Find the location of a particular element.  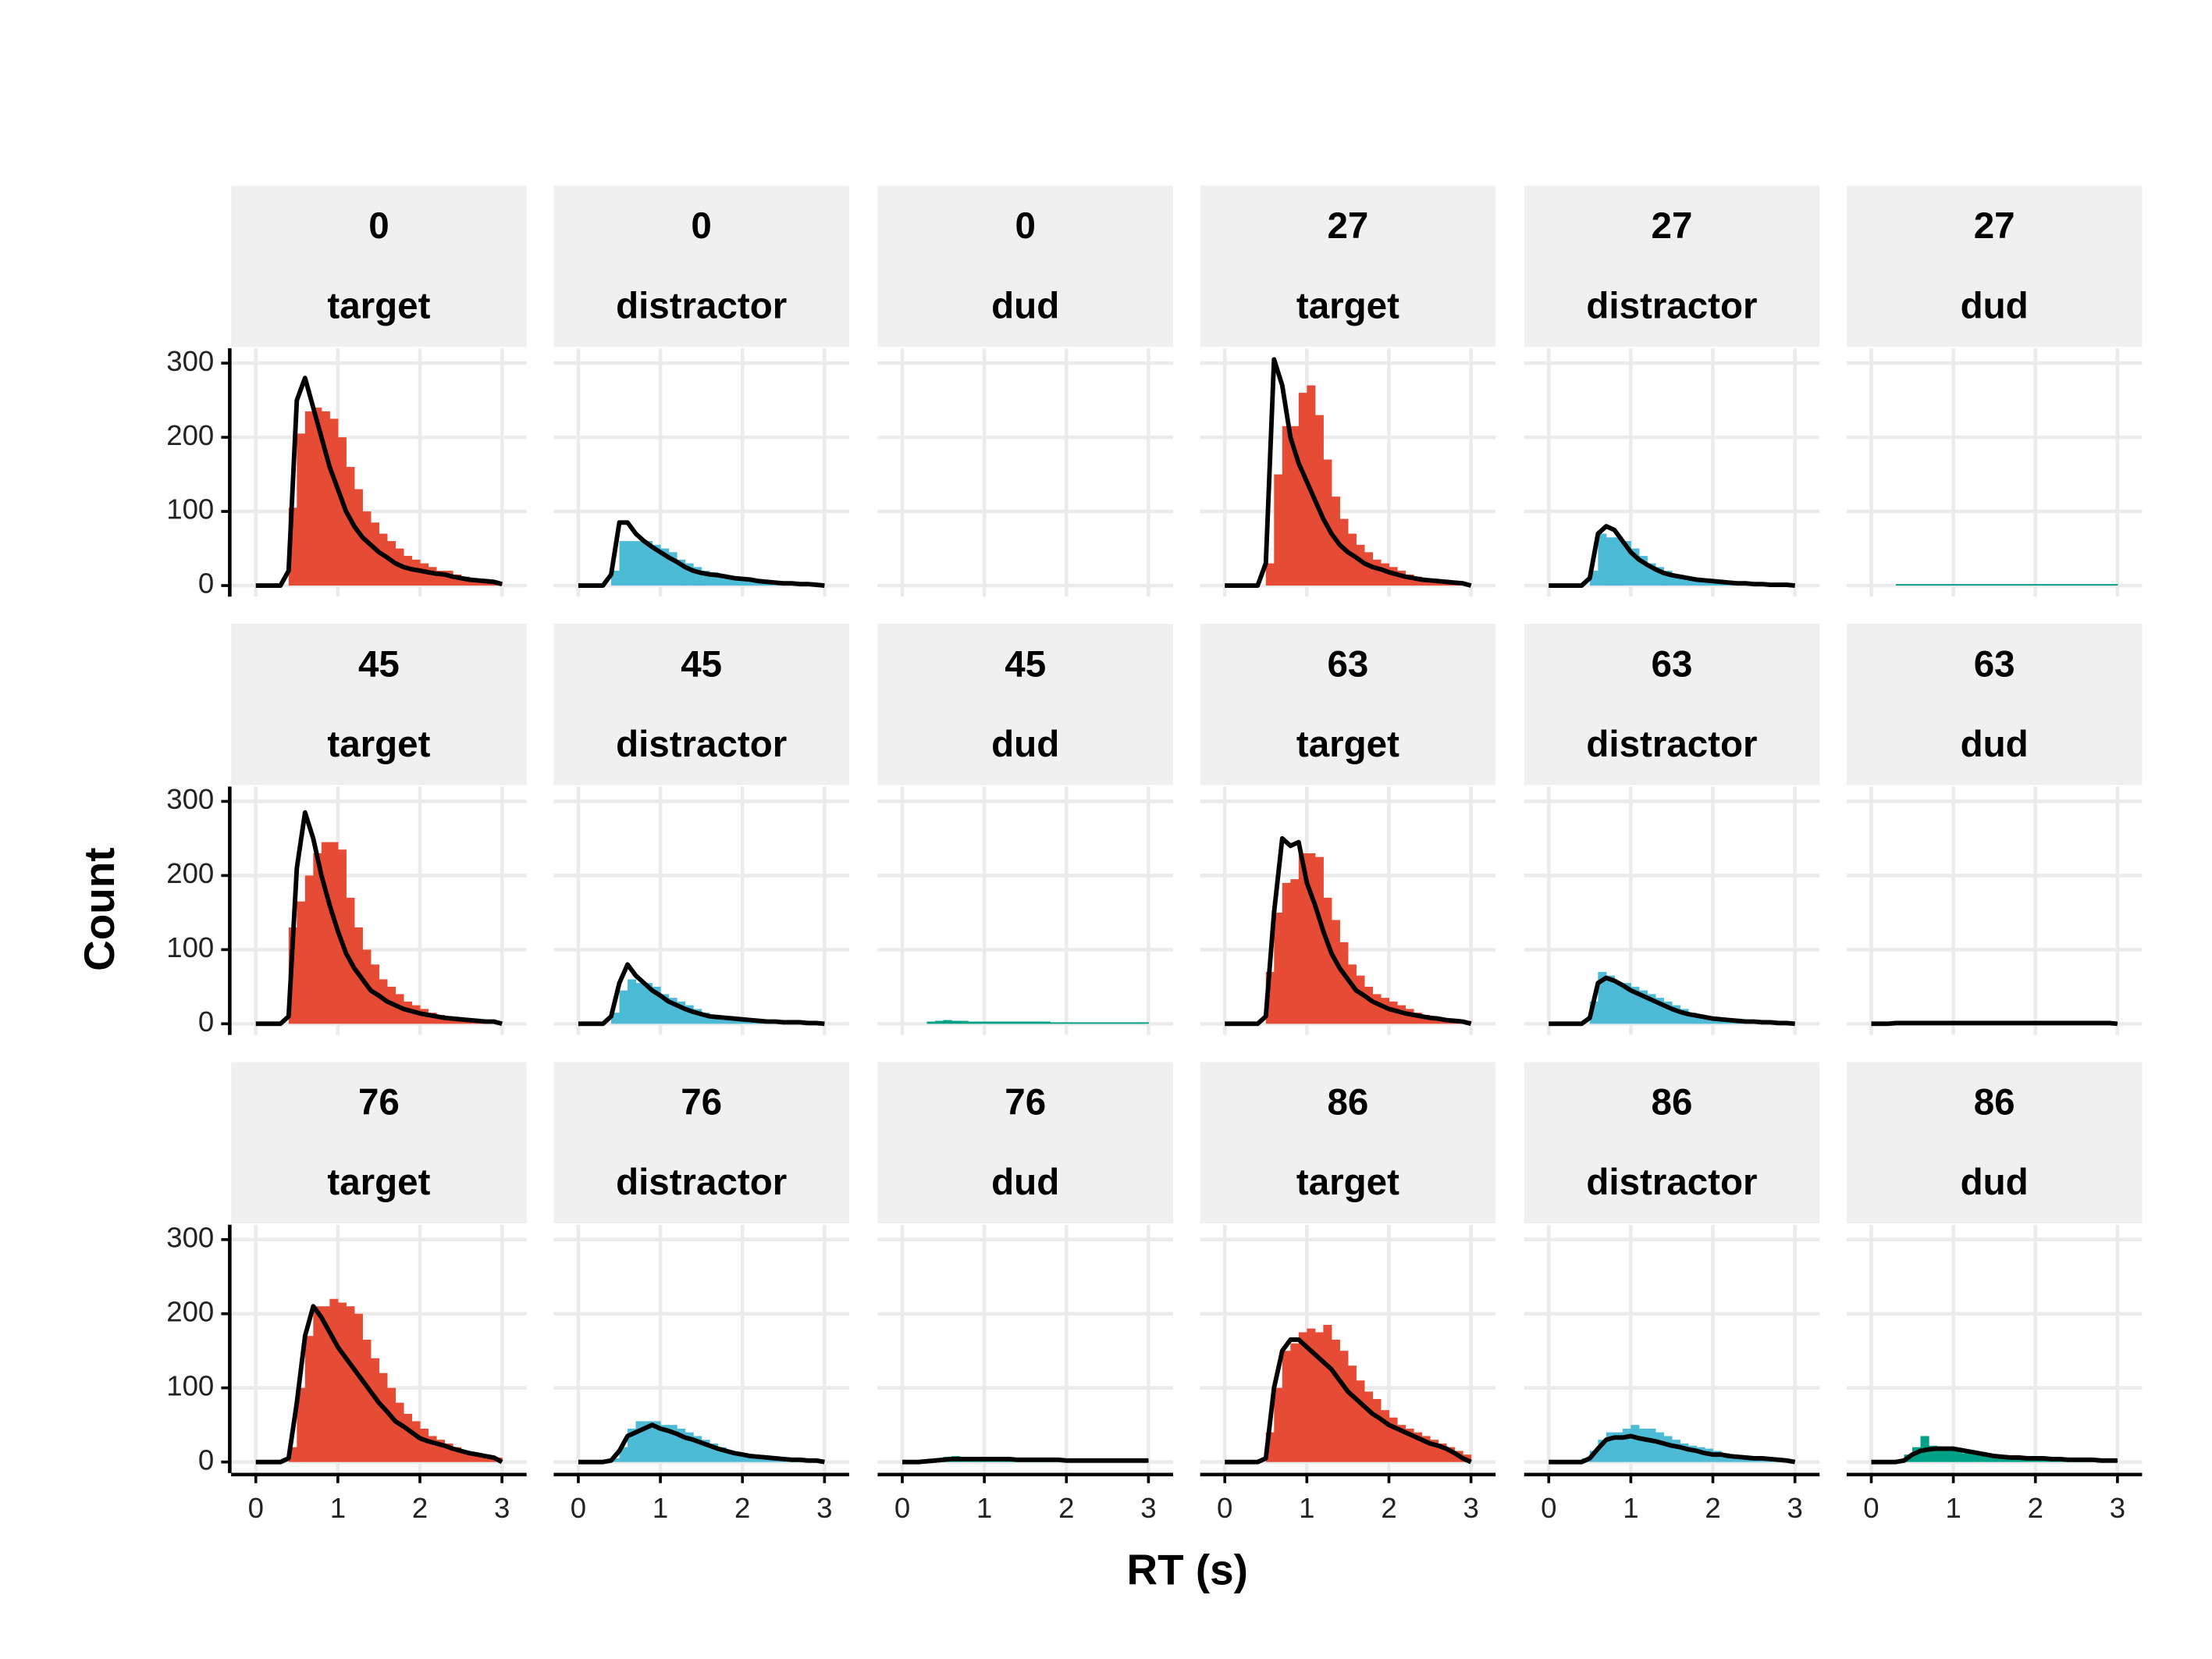

strip-label: 76 is located at coordinates (702, 1102).